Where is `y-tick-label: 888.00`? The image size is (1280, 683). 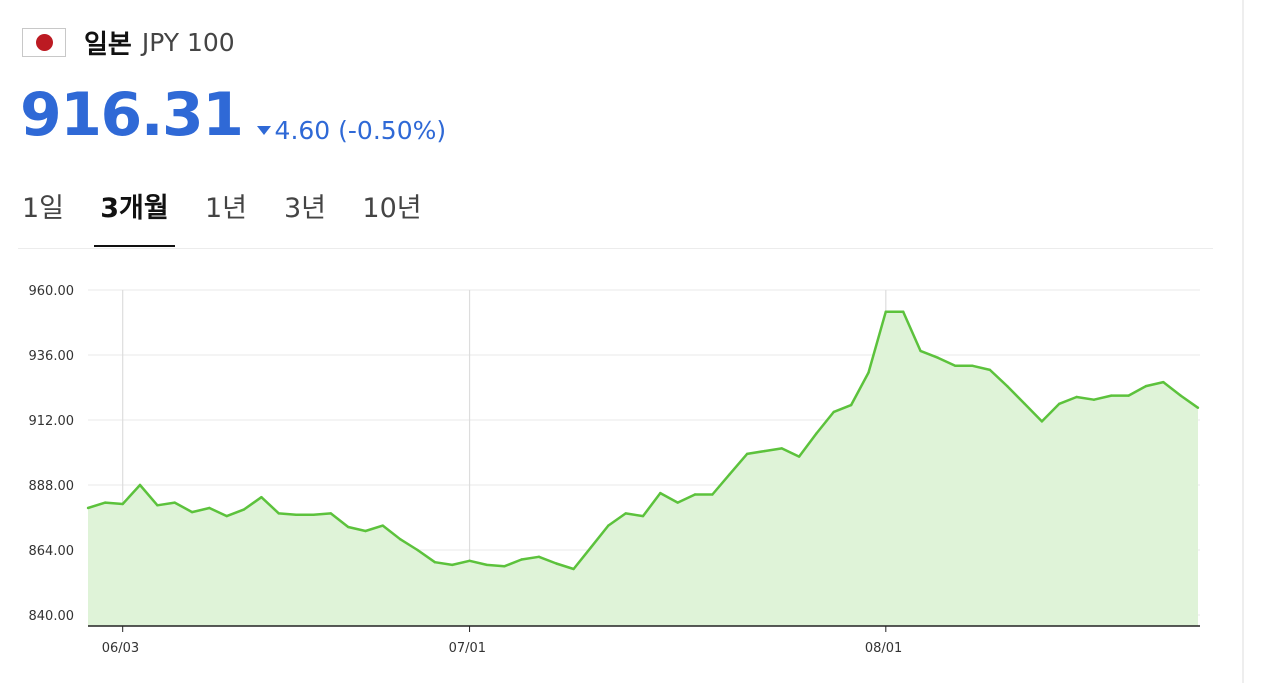 y-tick-label: 888.00 is located at coordinates (52, 486).